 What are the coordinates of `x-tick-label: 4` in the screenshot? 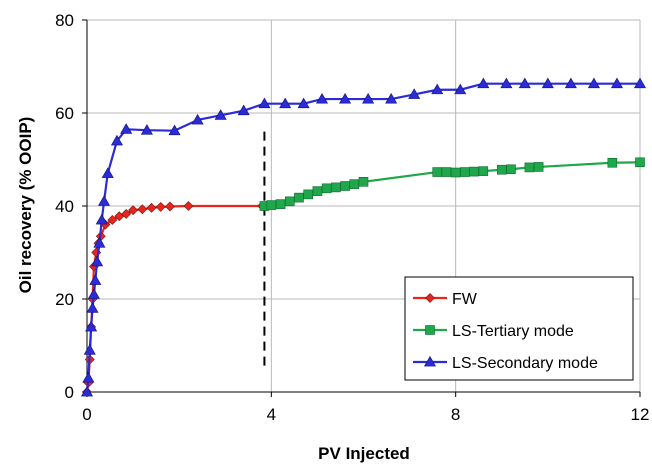 It's located at (271, 414).